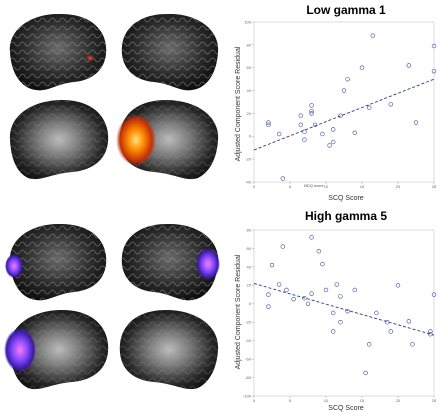 The image size is (440, 414). I want to click on brain-lateral-right, so click(170, 52).